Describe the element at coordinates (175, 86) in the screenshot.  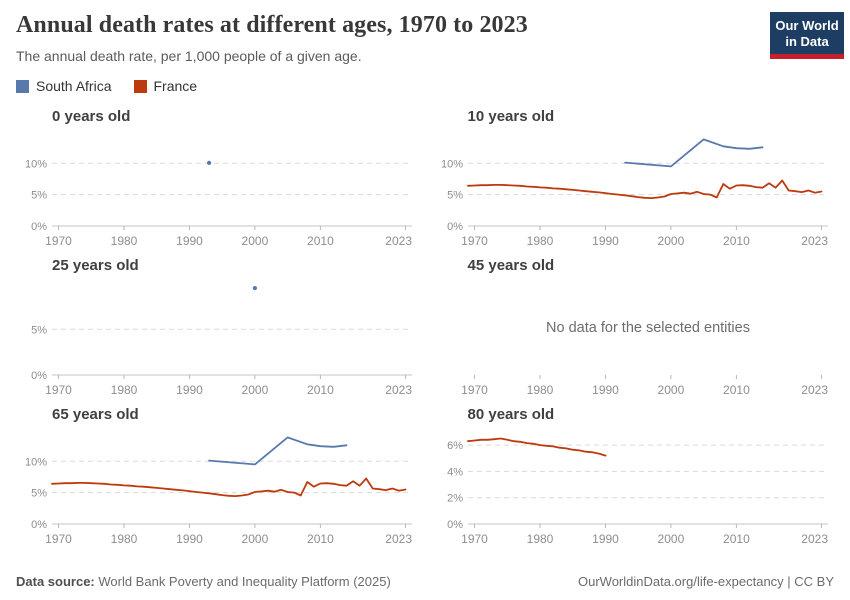
I see `legend-label-france: France` at that location.